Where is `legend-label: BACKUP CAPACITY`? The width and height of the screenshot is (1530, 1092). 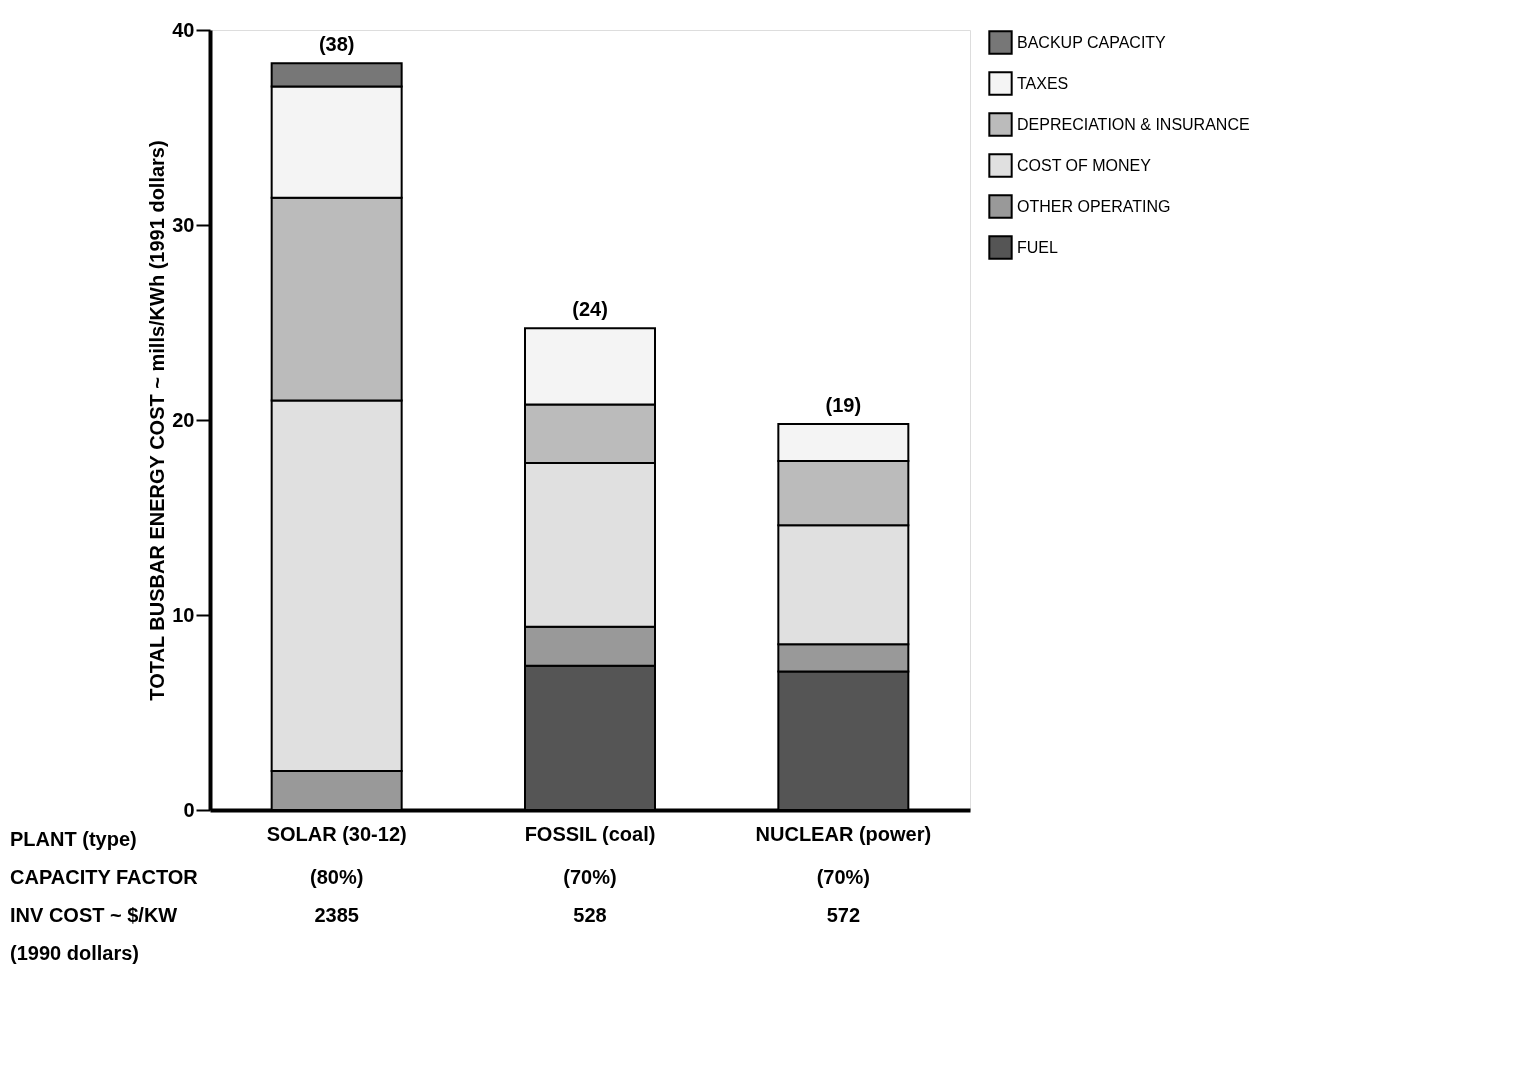 legend-label: BACKUP CAPACITY is located at coordinates (1092, 42).